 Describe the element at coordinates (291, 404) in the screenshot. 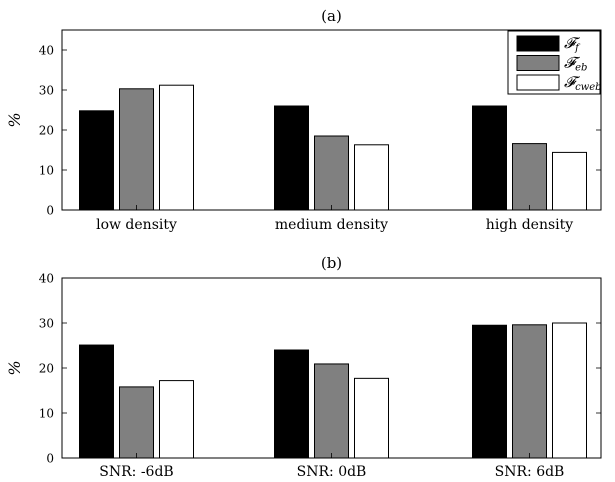

I see `bar-s1-snr-0db` at that location.